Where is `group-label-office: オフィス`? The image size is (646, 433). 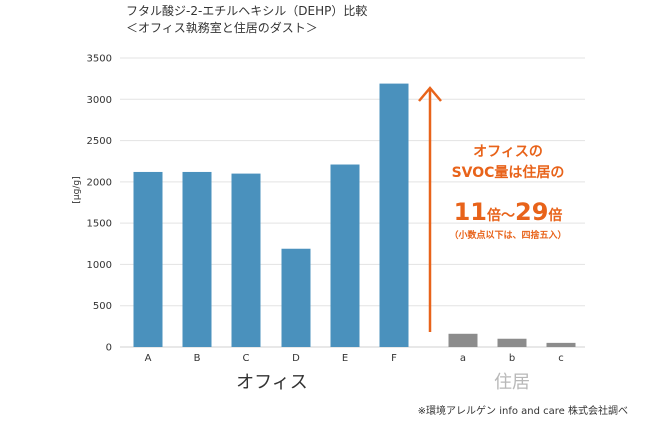
group-label-office: オフィス is located at coordinates (272, 382).